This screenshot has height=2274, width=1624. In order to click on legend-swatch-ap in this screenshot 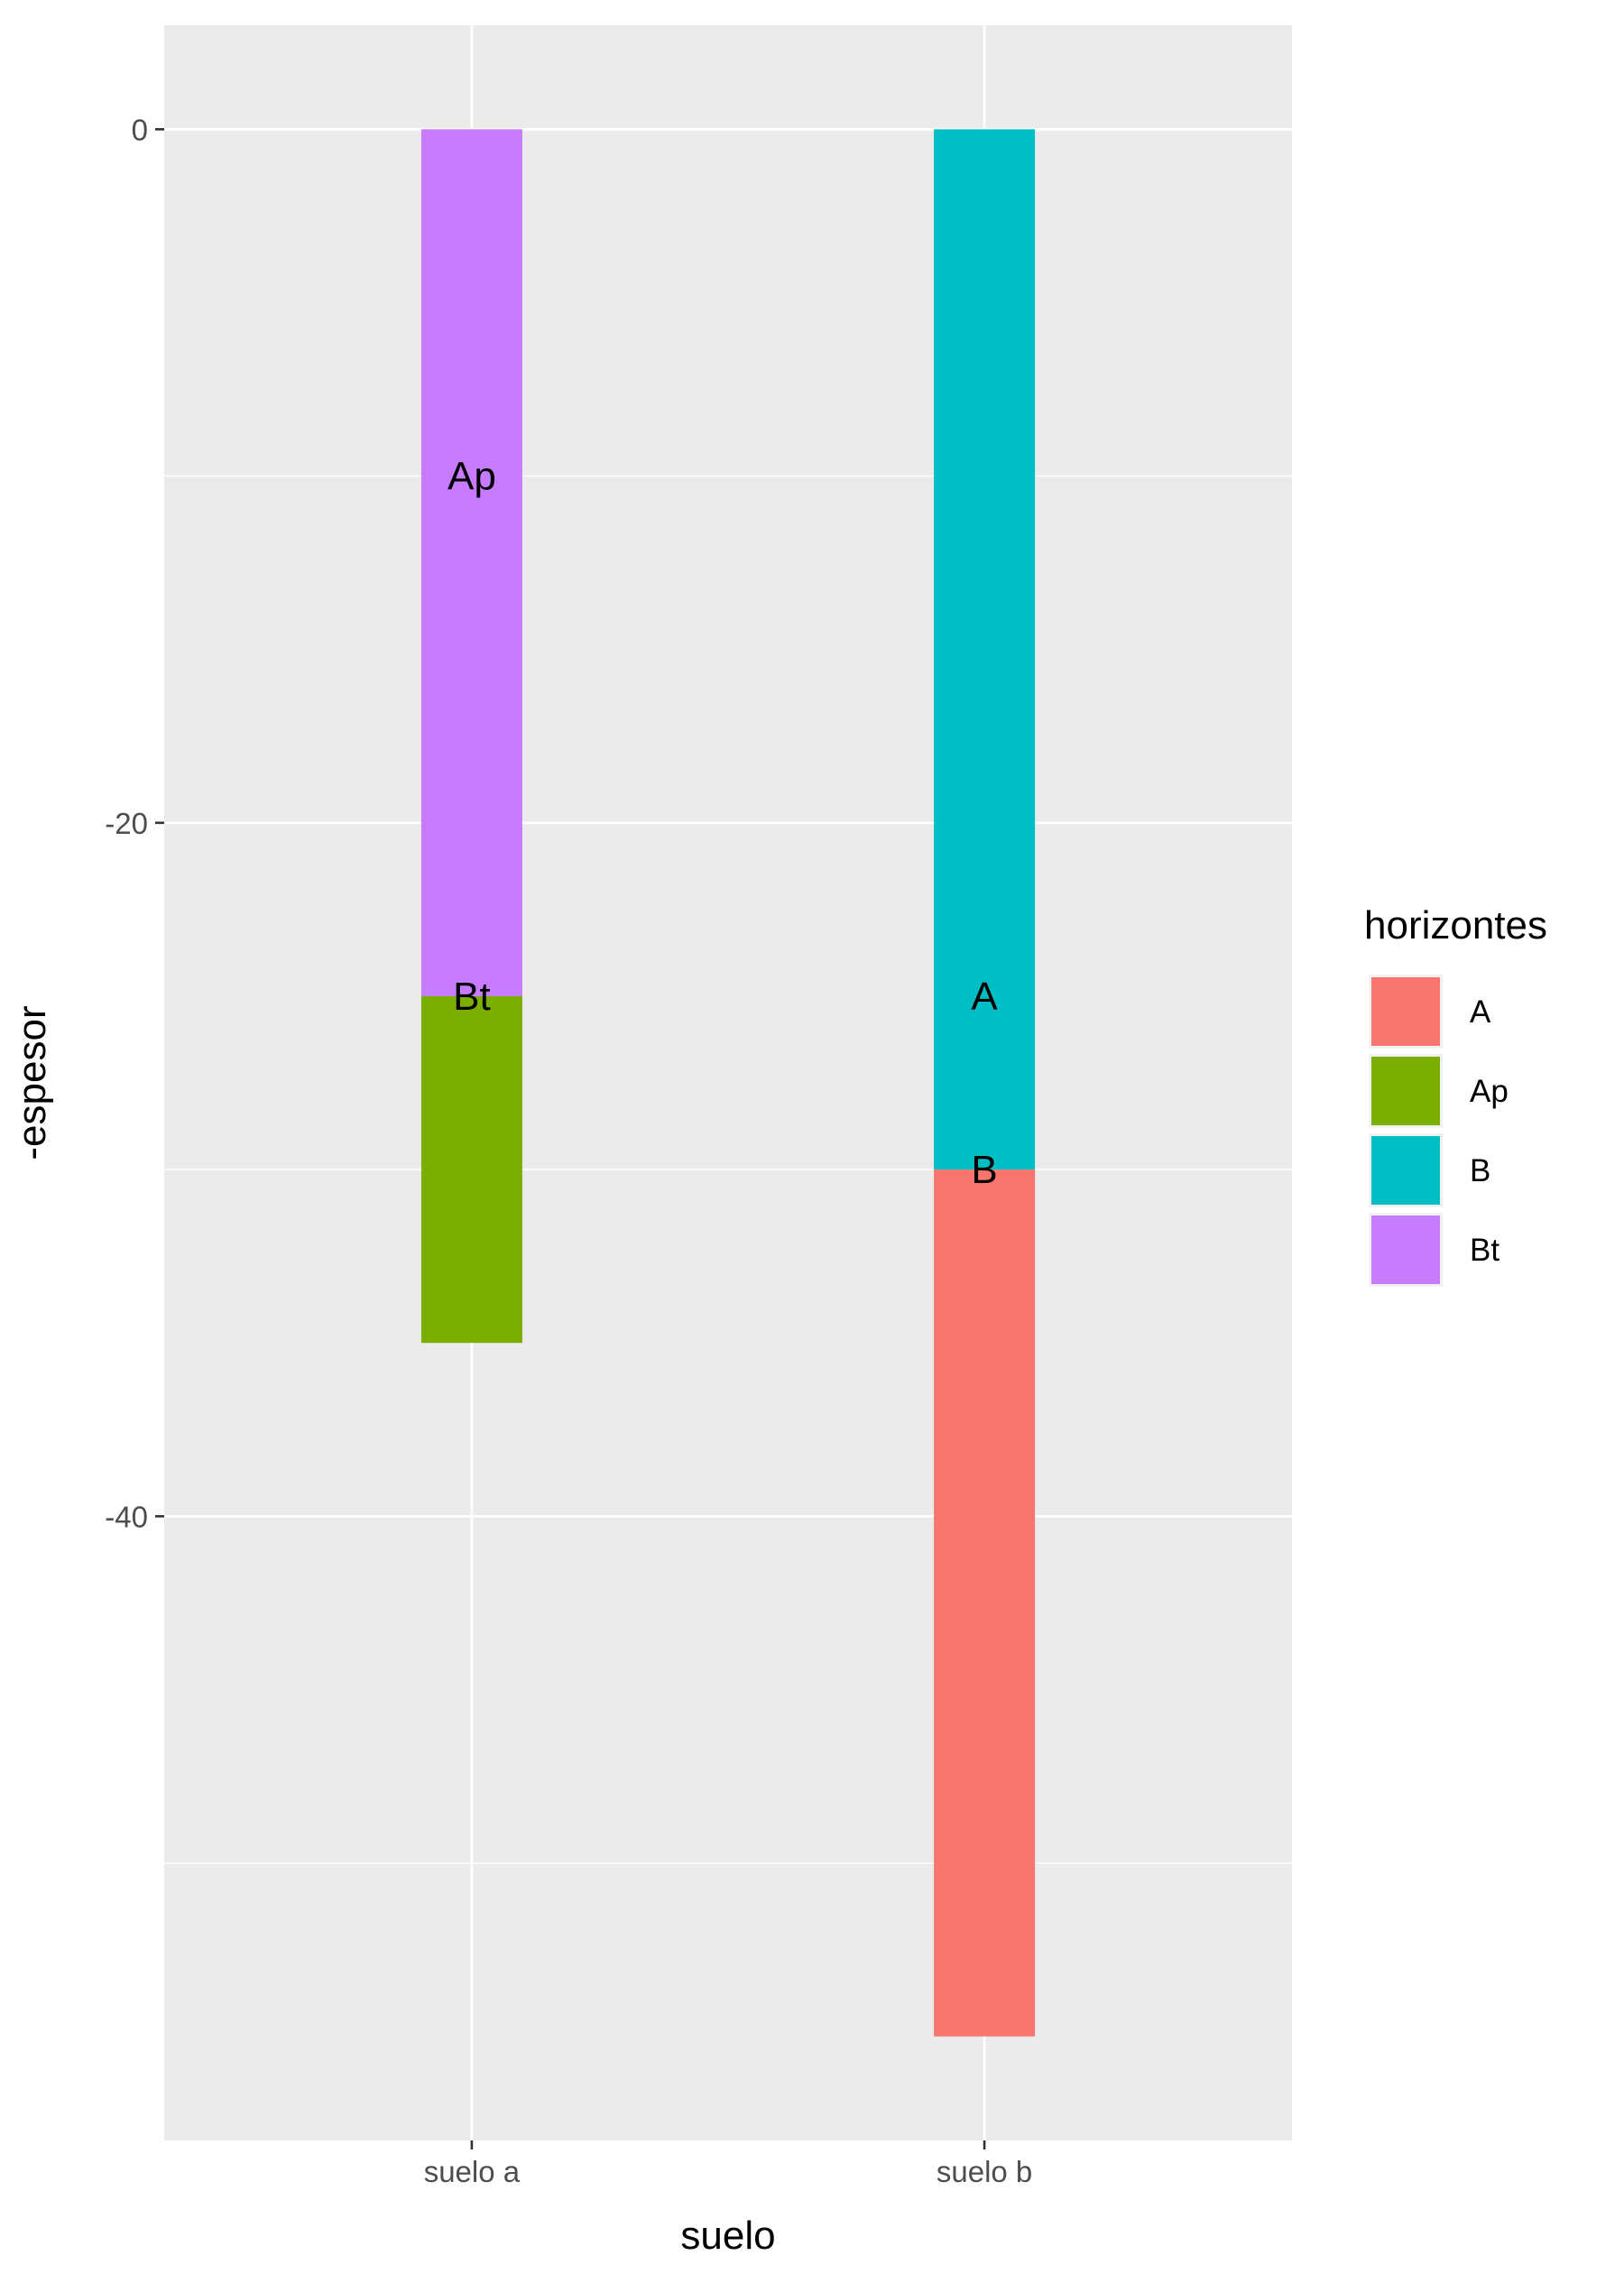, I will do `click(1406, 1091)`.